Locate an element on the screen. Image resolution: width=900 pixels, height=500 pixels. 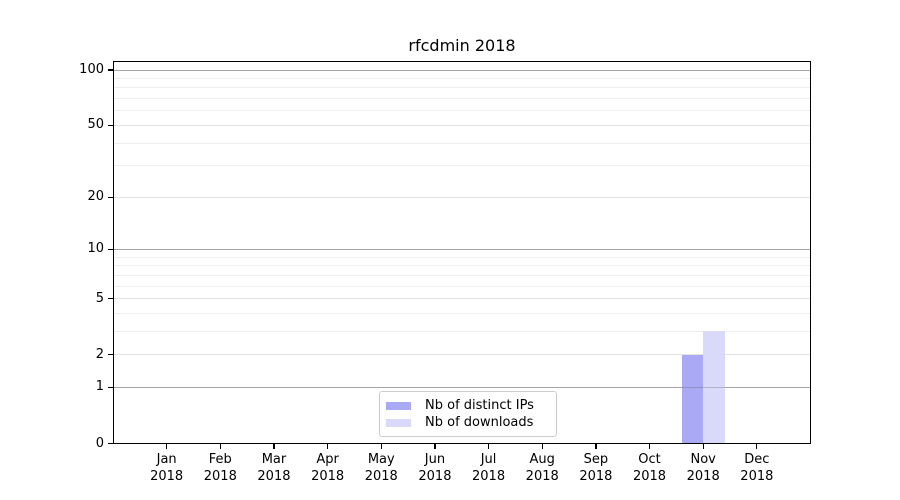
y-tick-label-0: 0 is located at coordinates (99, 443).